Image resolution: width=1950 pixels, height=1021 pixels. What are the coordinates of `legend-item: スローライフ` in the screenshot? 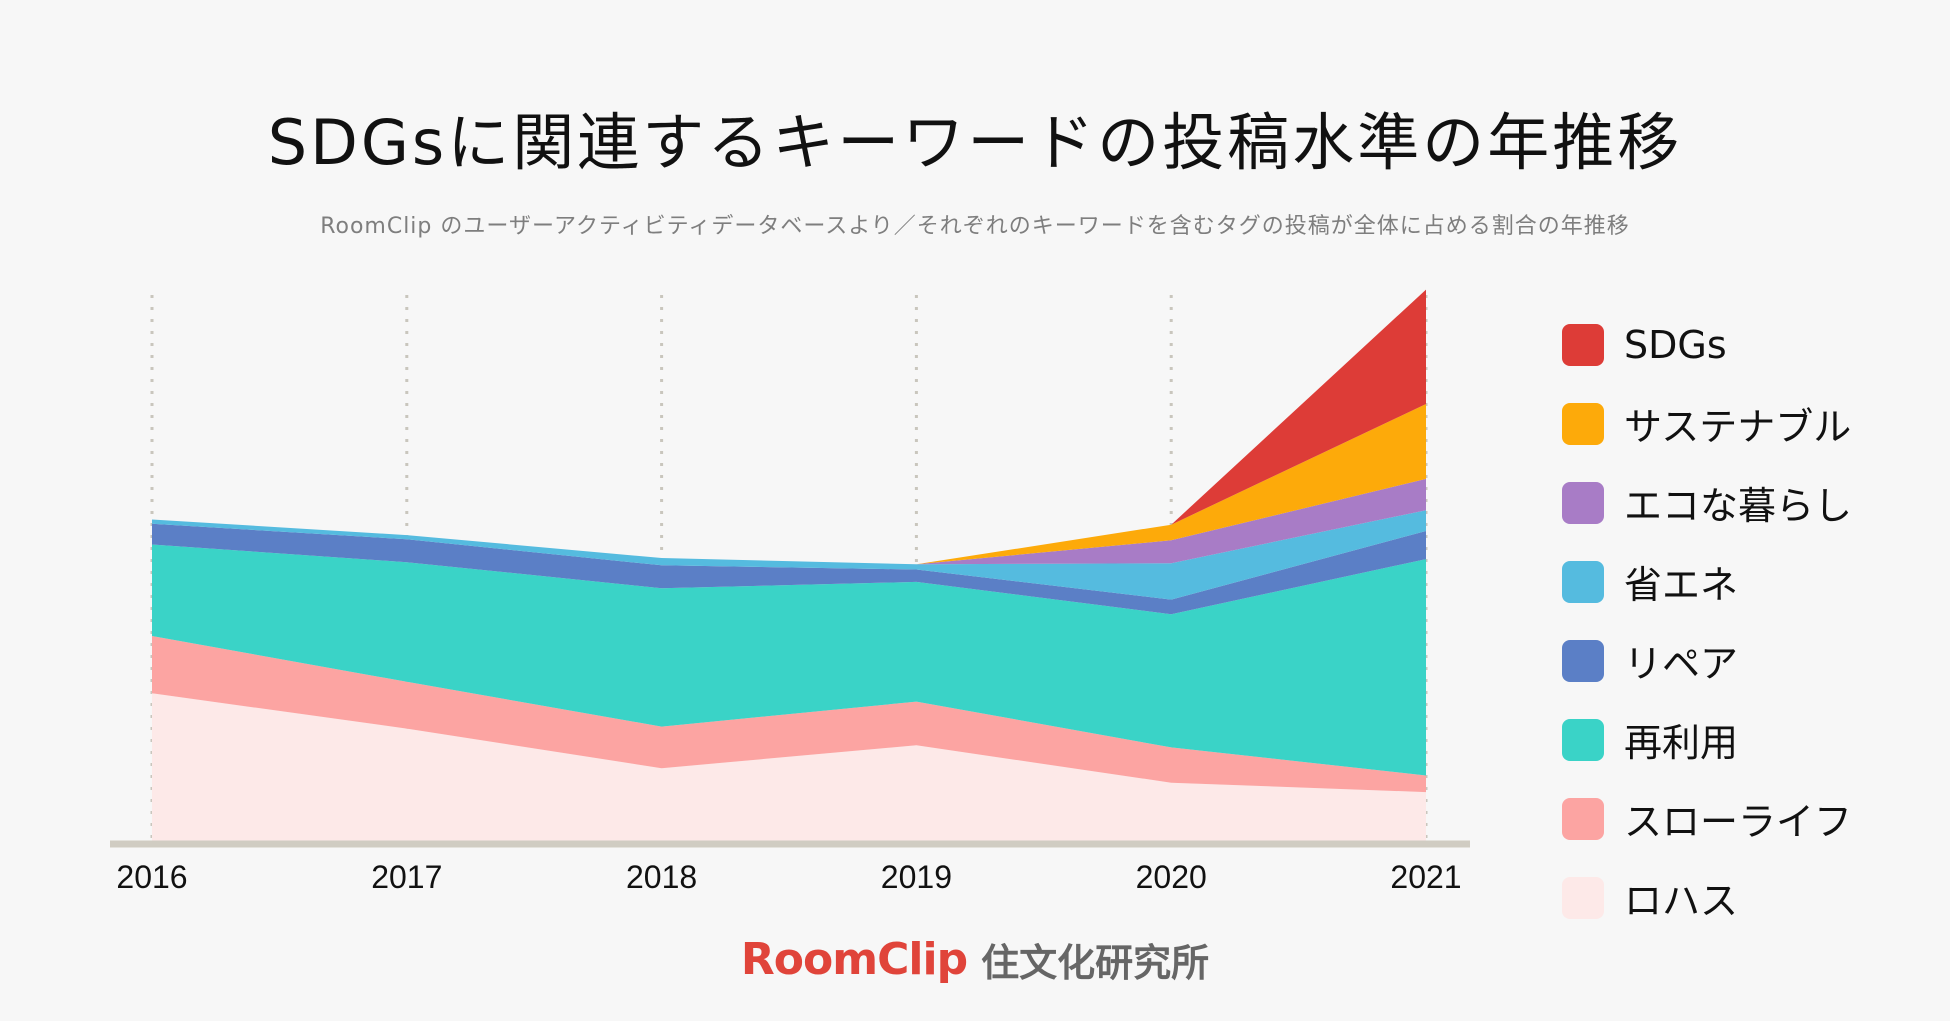 It's located at (1747, 818).